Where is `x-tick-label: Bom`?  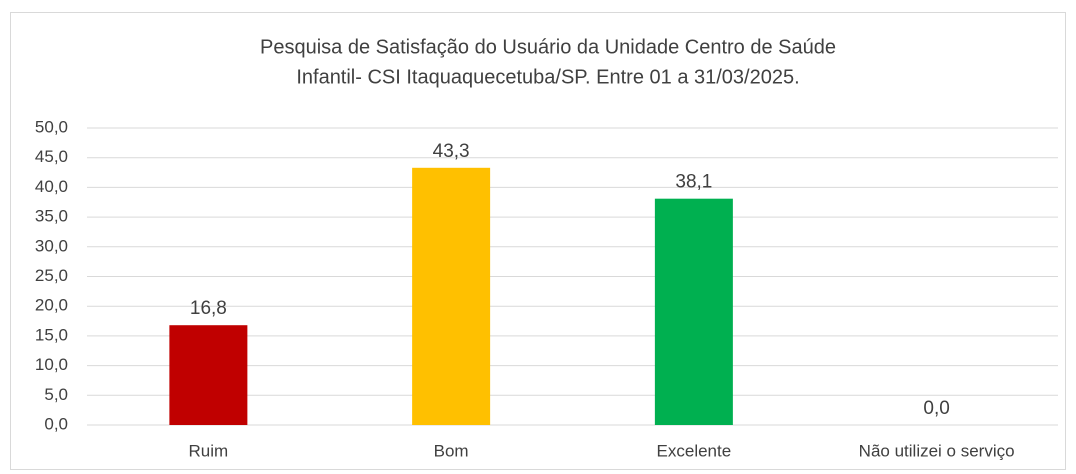 x-tick-label: Bom is located at coordinates (451, 450).